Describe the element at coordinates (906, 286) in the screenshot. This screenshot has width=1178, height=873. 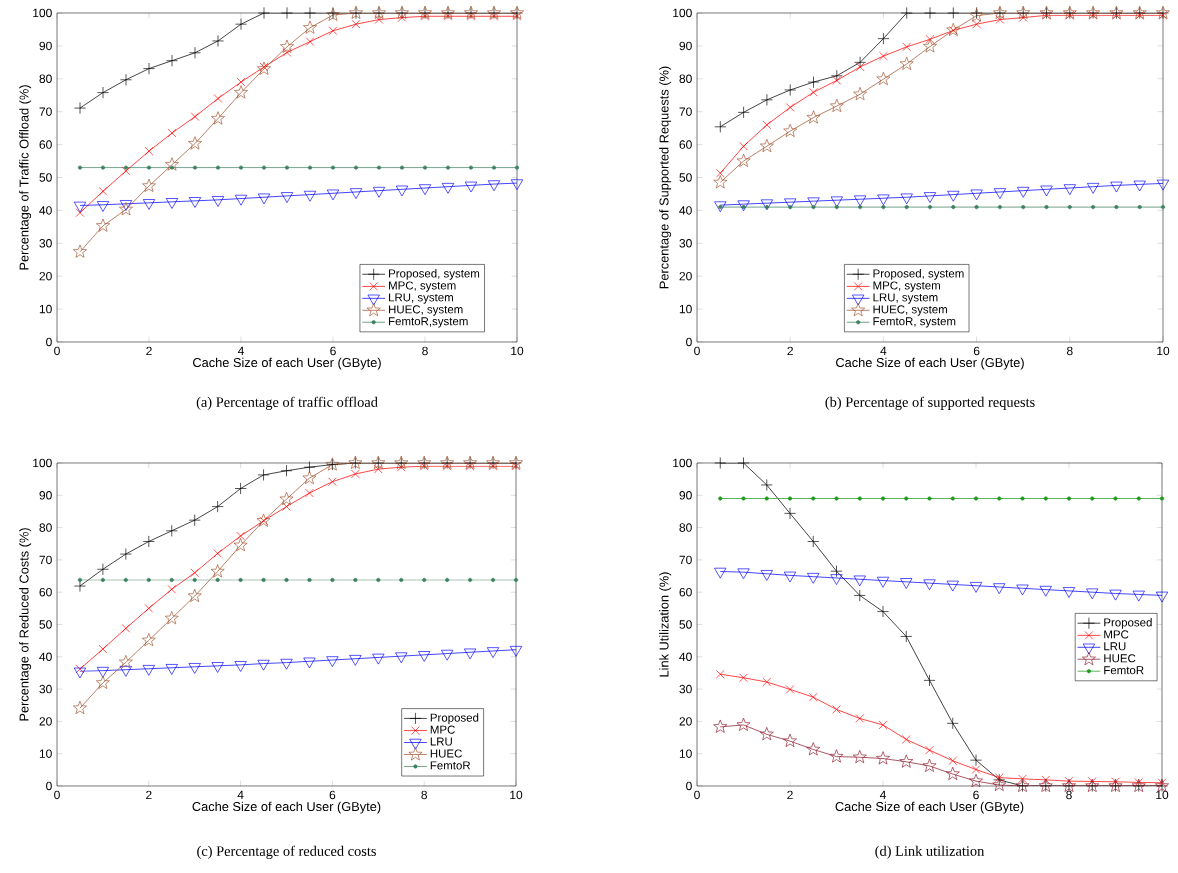
I see `legend-label: MPC, system` at that location.